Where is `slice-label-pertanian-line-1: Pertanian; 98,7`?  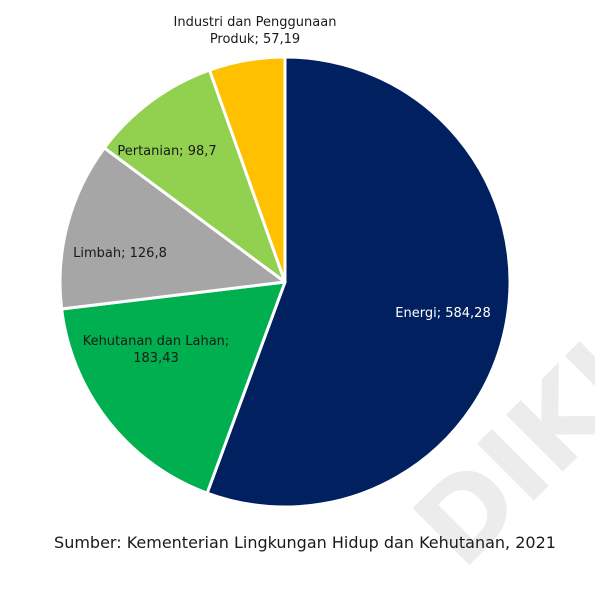 slice-label-pertanian-line-1: Pertanian; 98,7 is located at coordinates (167, 151).